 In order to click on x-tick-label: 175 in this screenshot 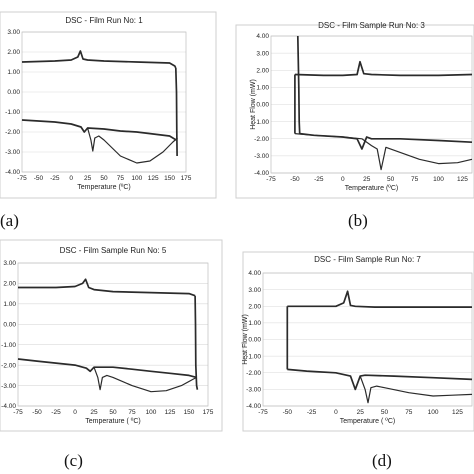, I will do `click(186, 178)`.